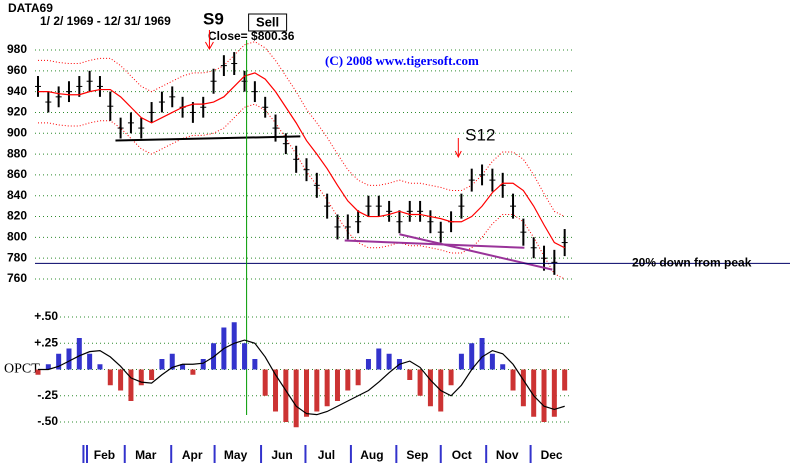  I want to click on y-tick-label: 900, so click(17, 132).